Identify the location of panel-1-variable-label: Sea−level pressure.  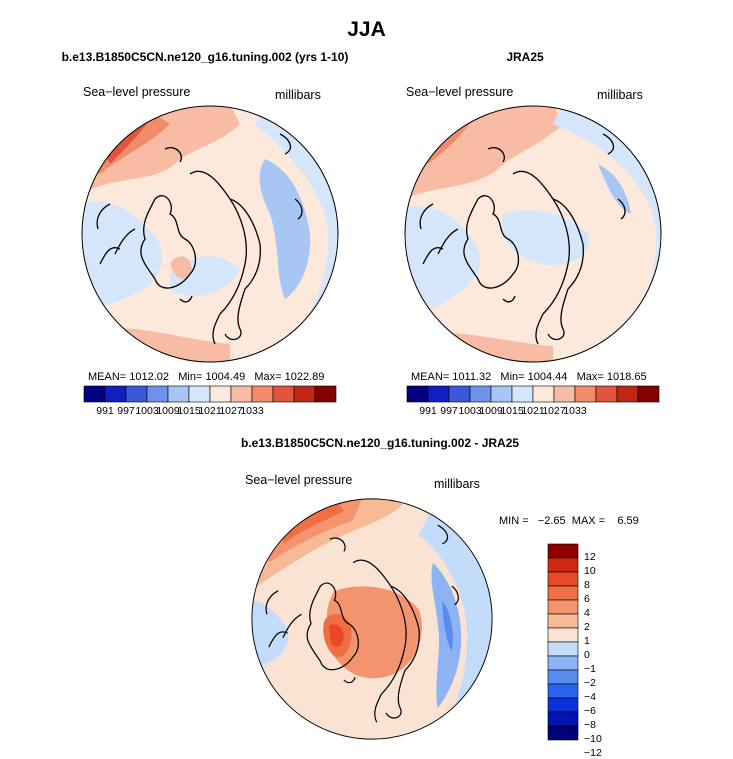
(137, 92).